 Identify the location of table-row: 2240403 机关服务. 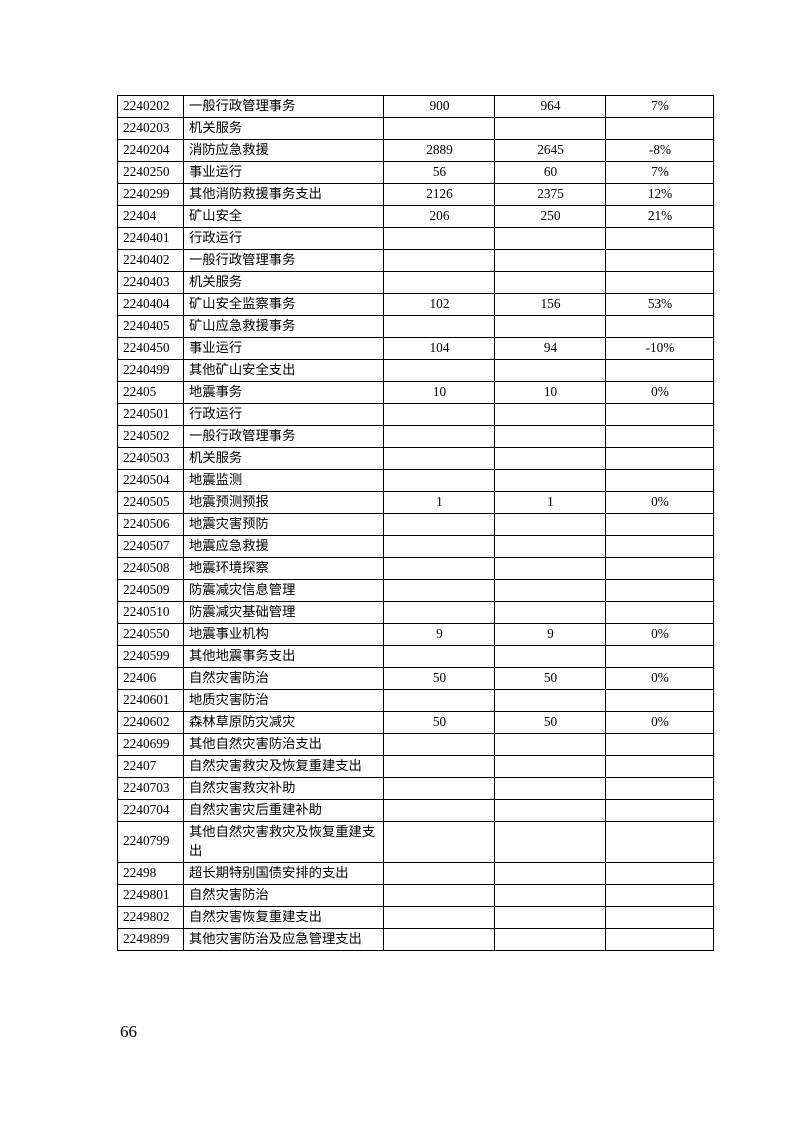
(415, 282).